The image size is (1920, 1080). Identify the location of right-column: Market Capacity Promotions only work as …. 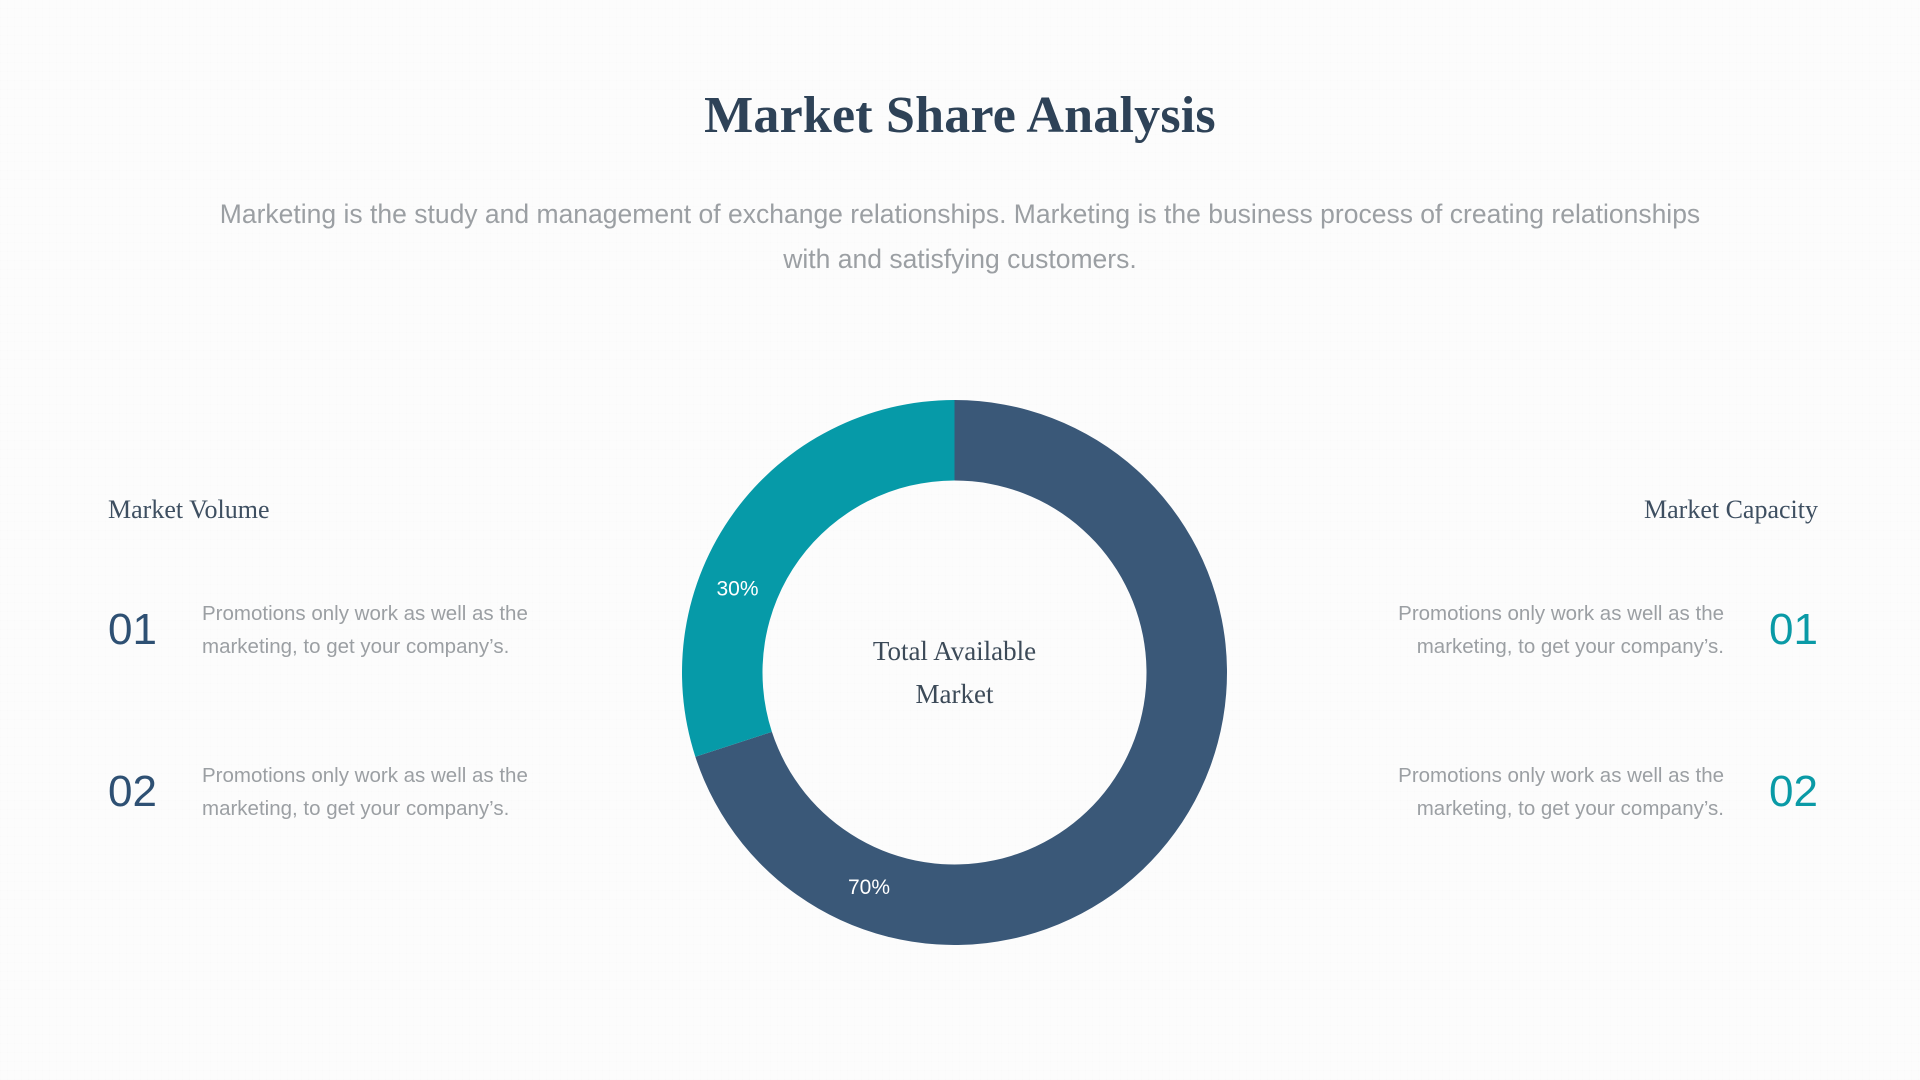
(1553, 660).